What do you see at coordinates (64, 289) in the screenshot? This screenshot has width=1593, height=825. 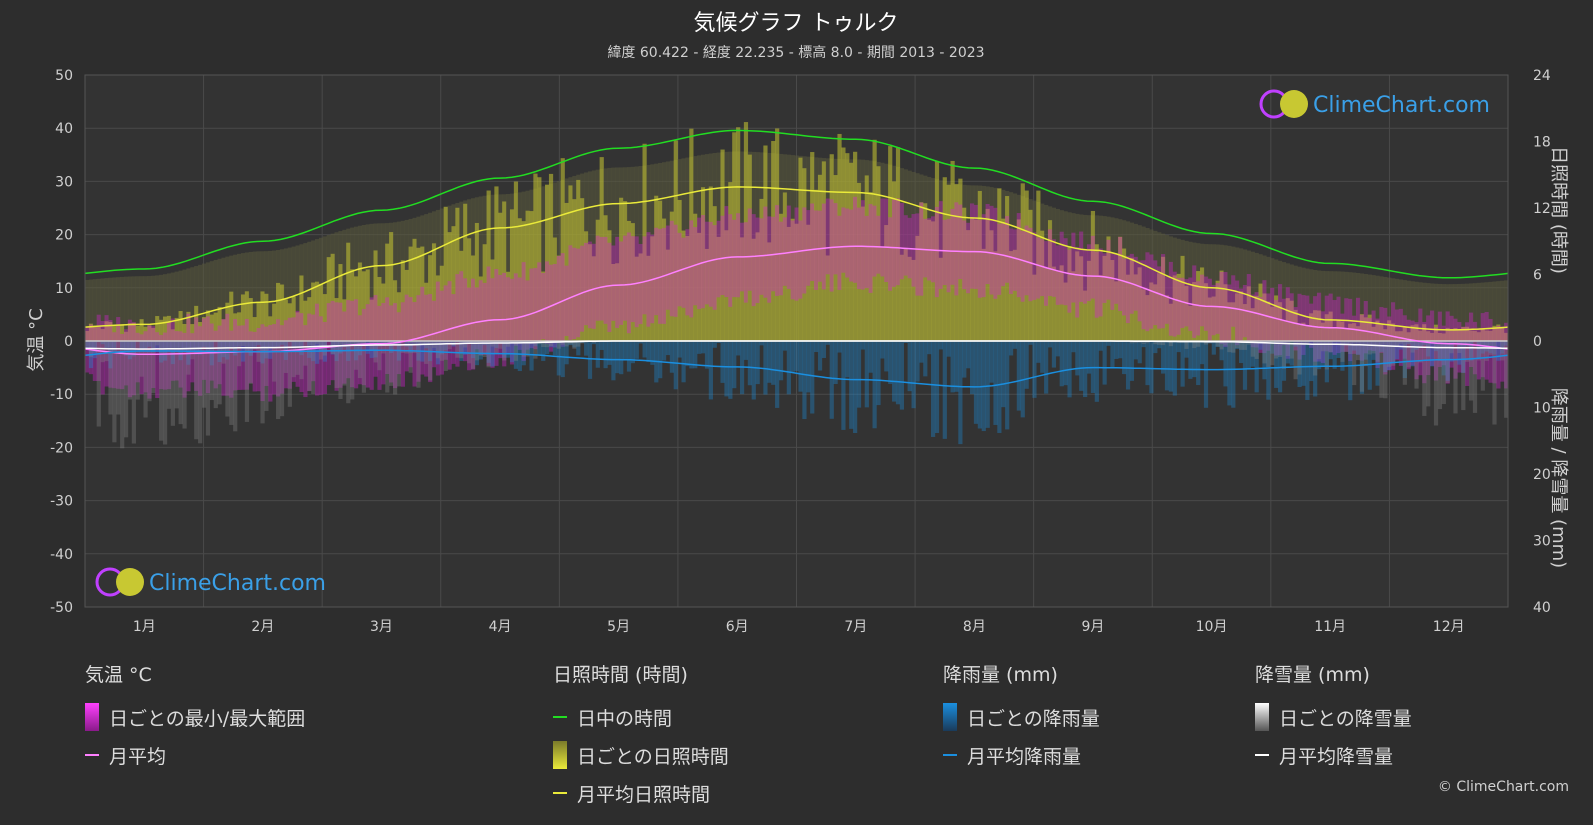 I see `left-tick-label: 10` at bounding box center [64, 289].